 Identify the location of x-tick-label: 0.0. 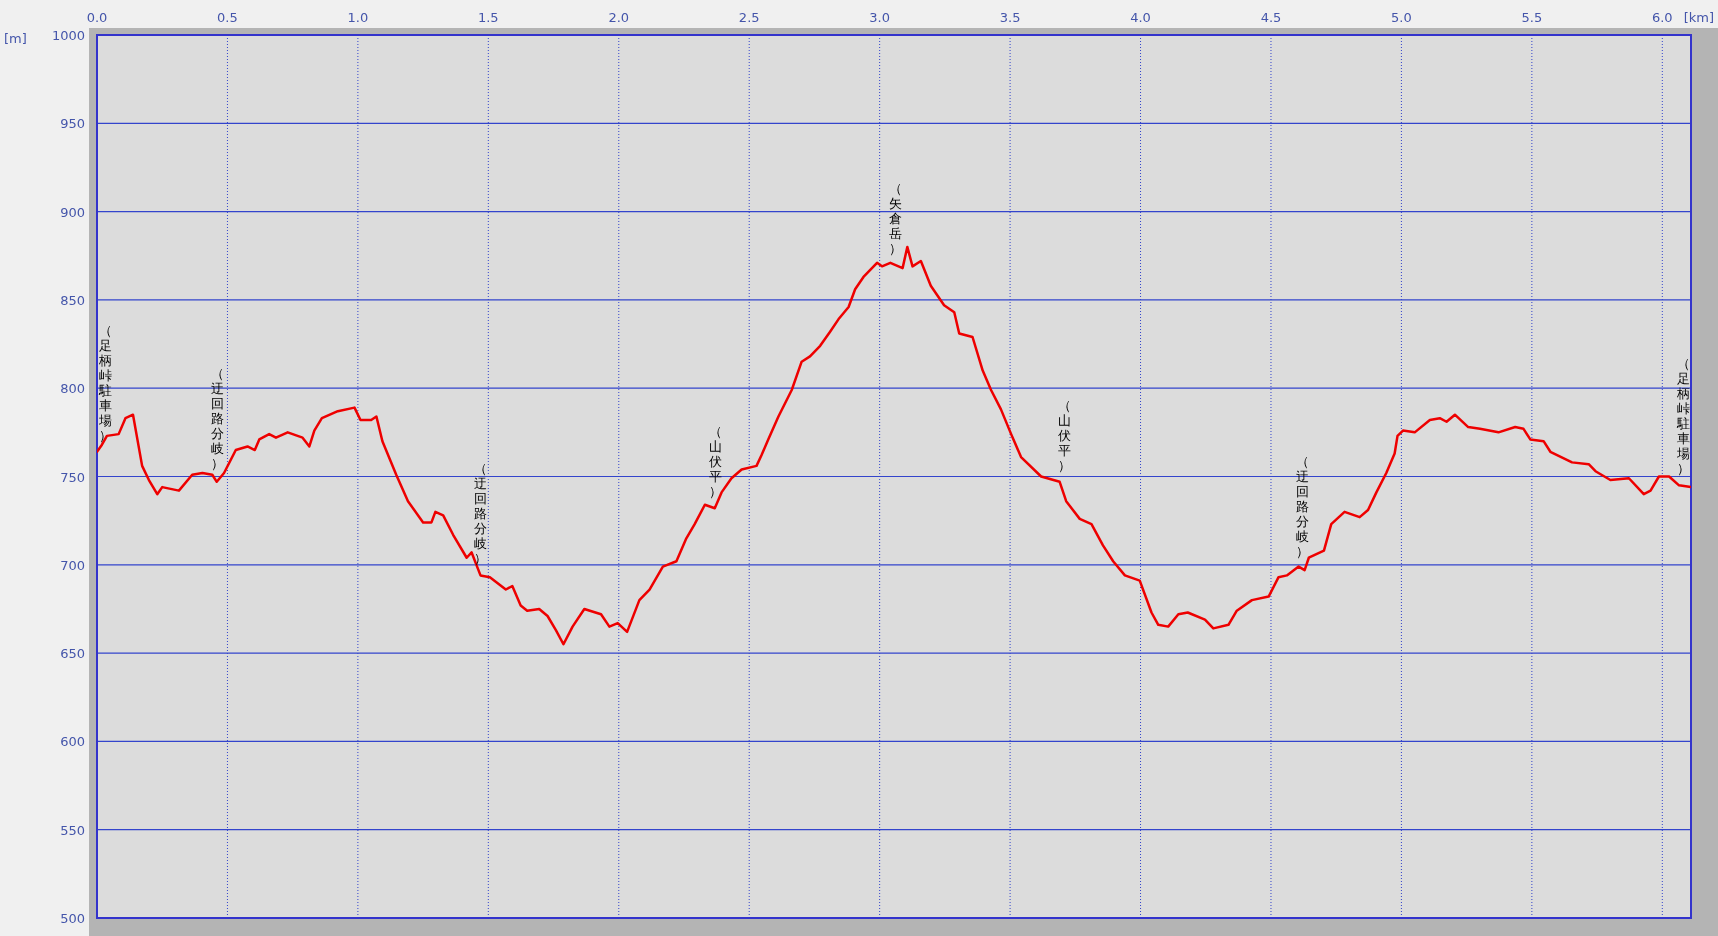
(97, 17).